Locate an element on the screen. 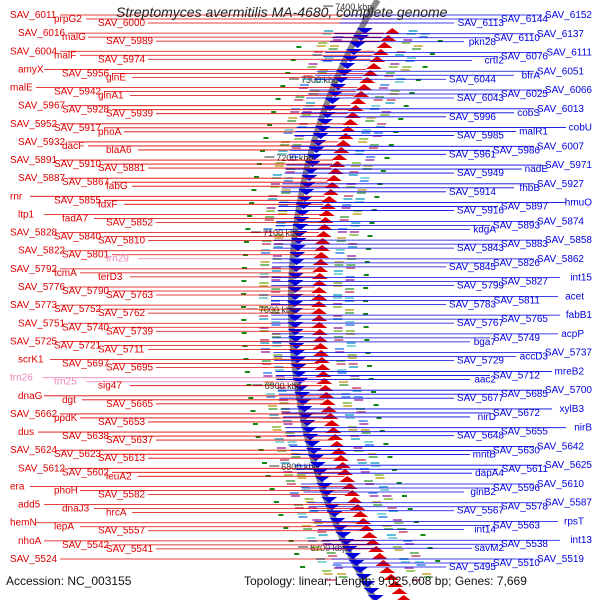  gene-label: SAV_5749 is located at coordinates (517, 338).